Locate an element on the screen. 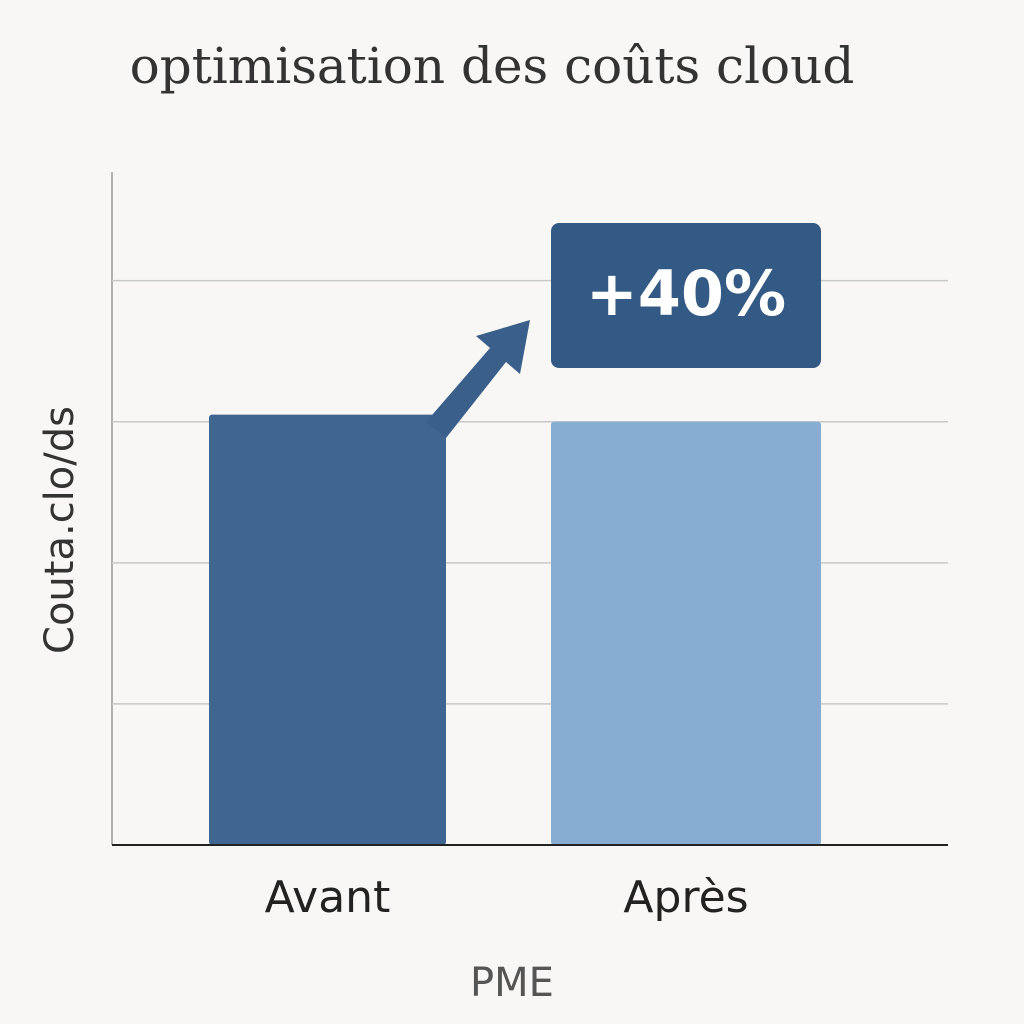 This screenshot has height=1024, width=1024. annotation: +40% is located at coordinates (686, 293).